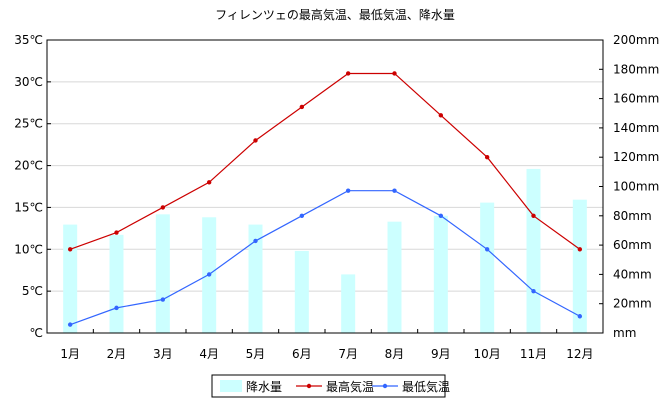 The height and width of the screenshot is (403, 670). Describe the element at coordinates (28, 82) in the screenshot. I see `y-left-tick-label: 30℃` at that location.